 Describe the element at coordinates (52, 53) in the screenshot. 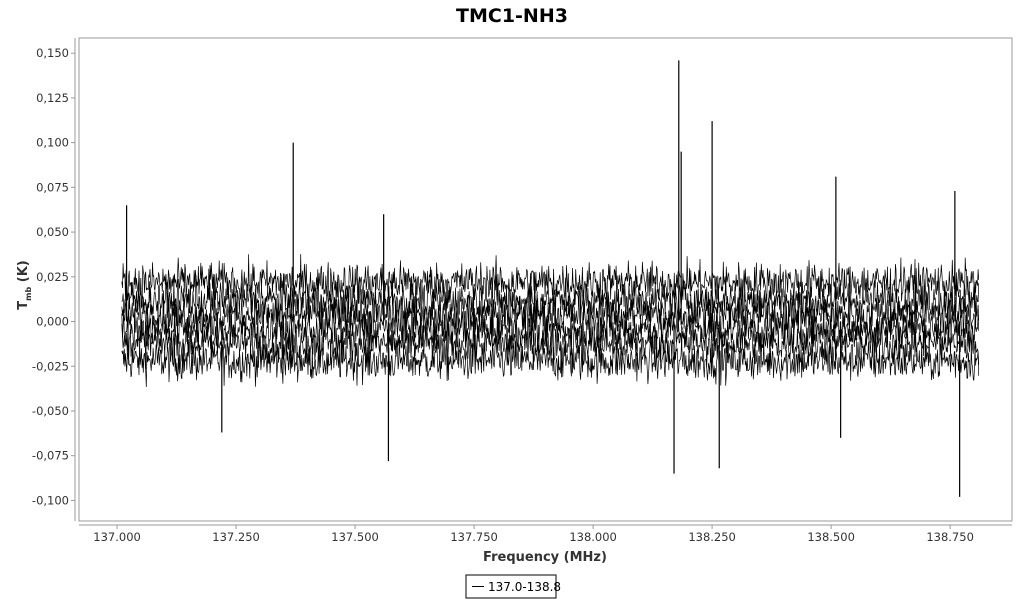

I see `y-tick-label: 0,150` at that location.